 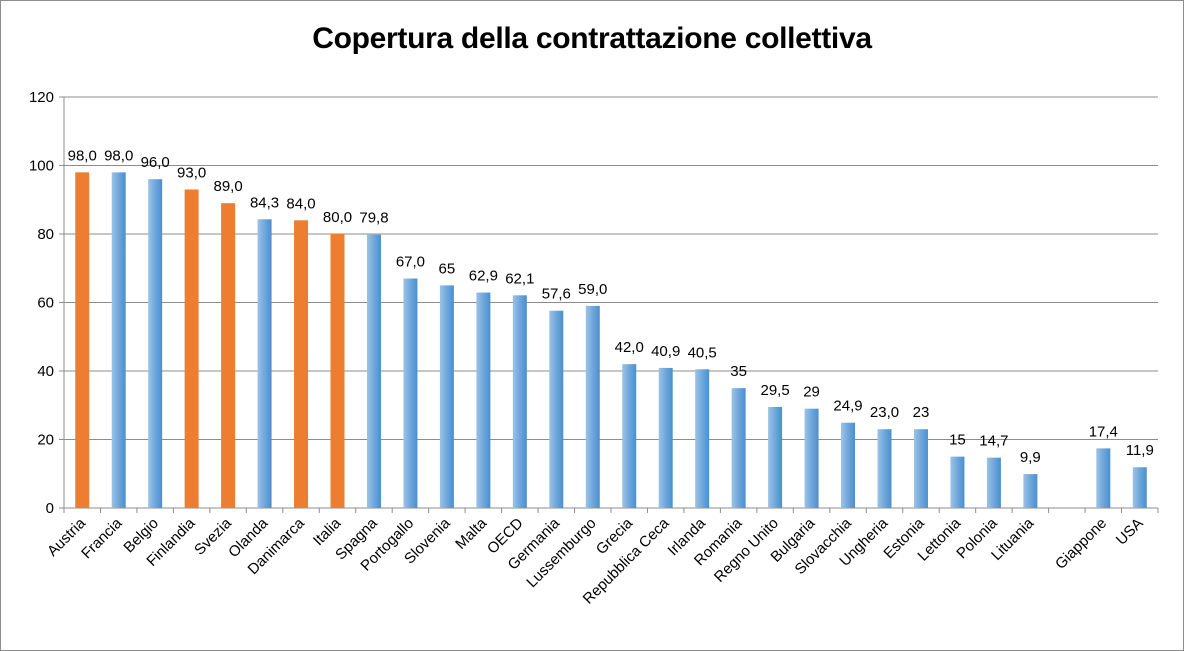 What do you see at coordinates (1081, 544) in the screenshot?
I see `x-tick-label: Giappone` at bounding box center [1081, 544].